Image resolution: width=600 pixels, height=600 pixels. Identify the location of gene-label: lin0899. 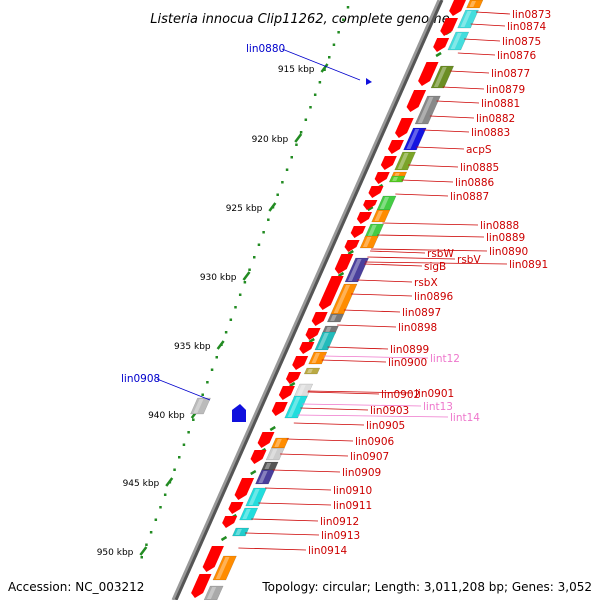
(409, 350).